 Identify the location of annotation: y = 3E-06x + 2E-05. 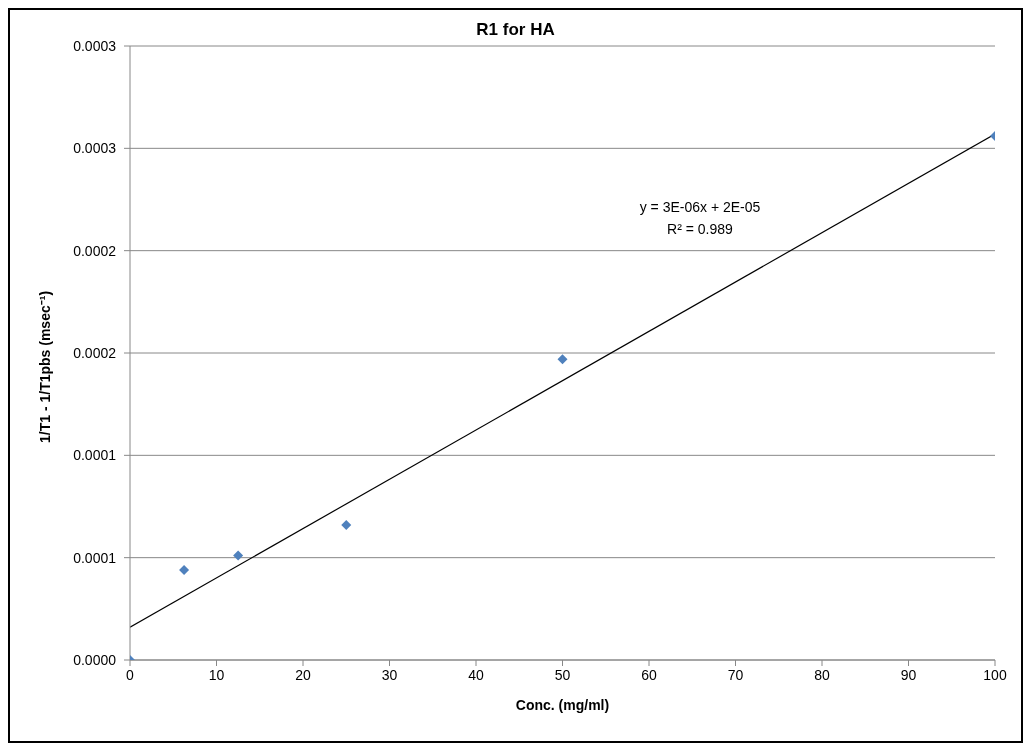
(700, 207).